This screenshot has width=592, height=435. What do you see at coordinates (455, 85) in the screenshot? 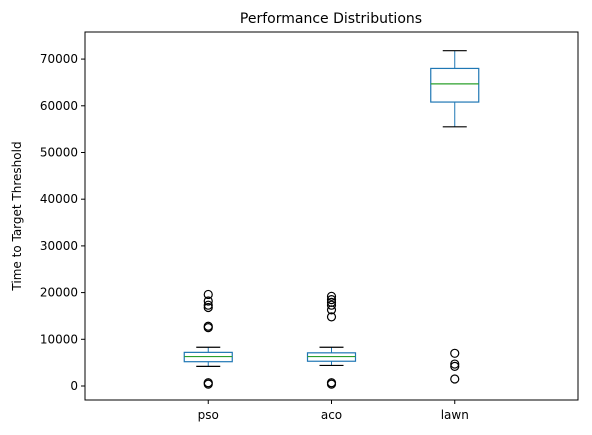
I see `box-lawn` at bounding box center [455, 85].